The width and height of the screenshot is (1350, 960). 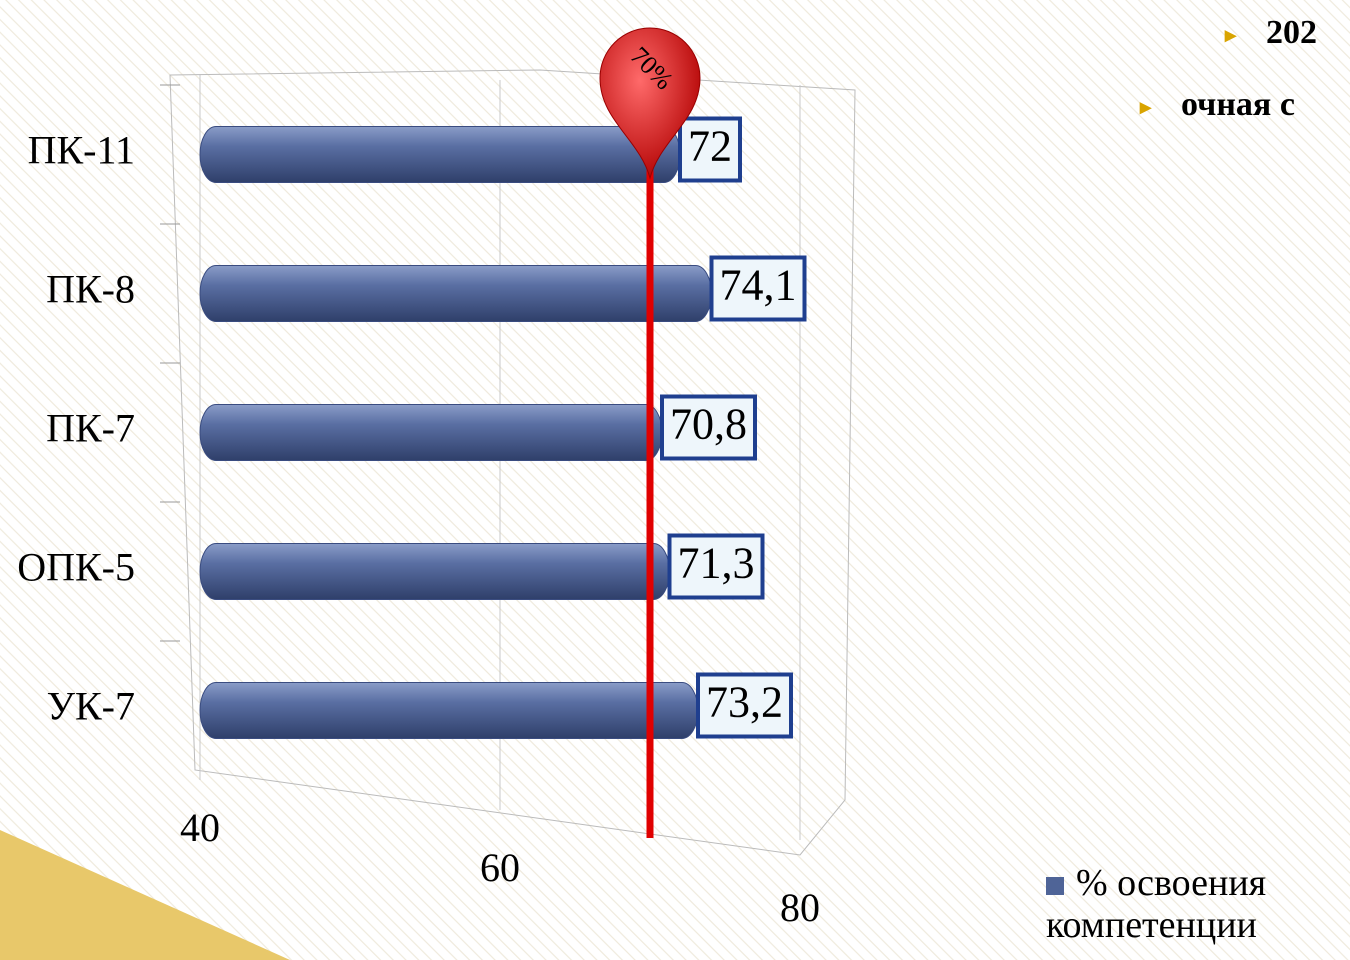 What do you see at coordinates (1156, 904) in the screenshot?
I see `legend-label: % освоения компетенции` at bounding box center [1156, 904].